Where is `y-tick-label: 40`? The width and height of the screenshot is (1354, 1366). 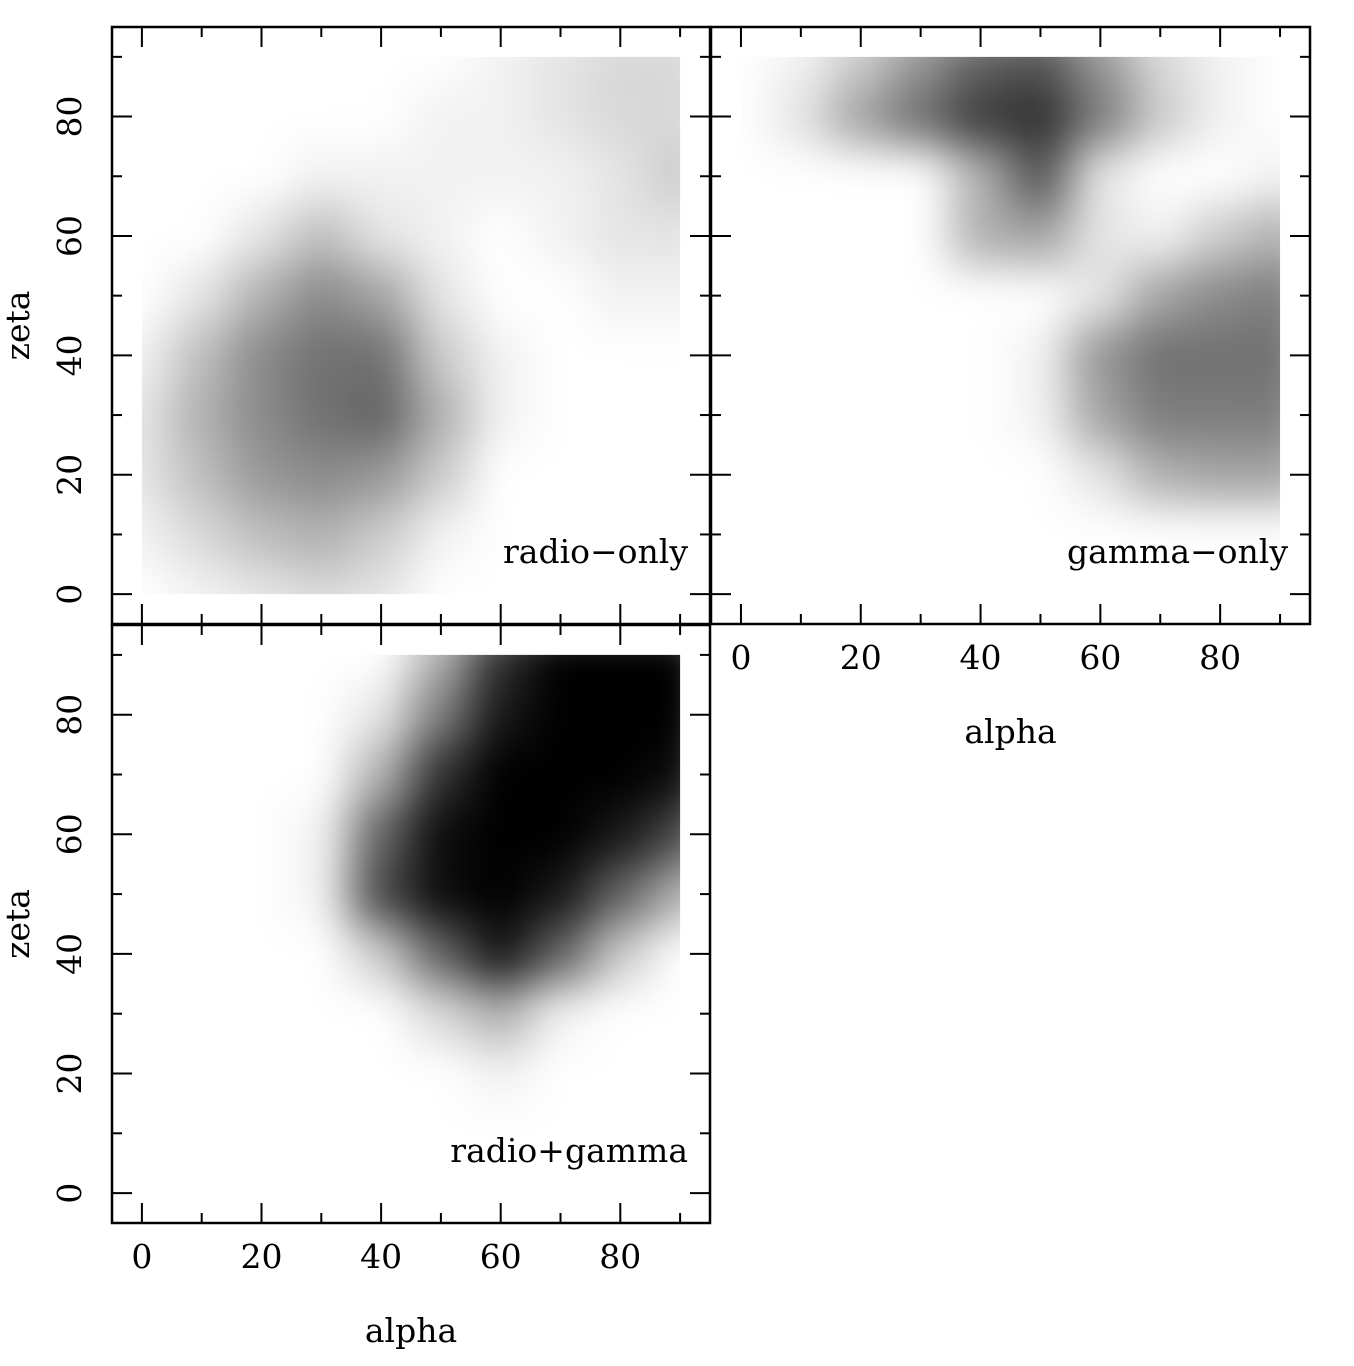
y-tick-label: 40 is located at coordinates (69, 355).